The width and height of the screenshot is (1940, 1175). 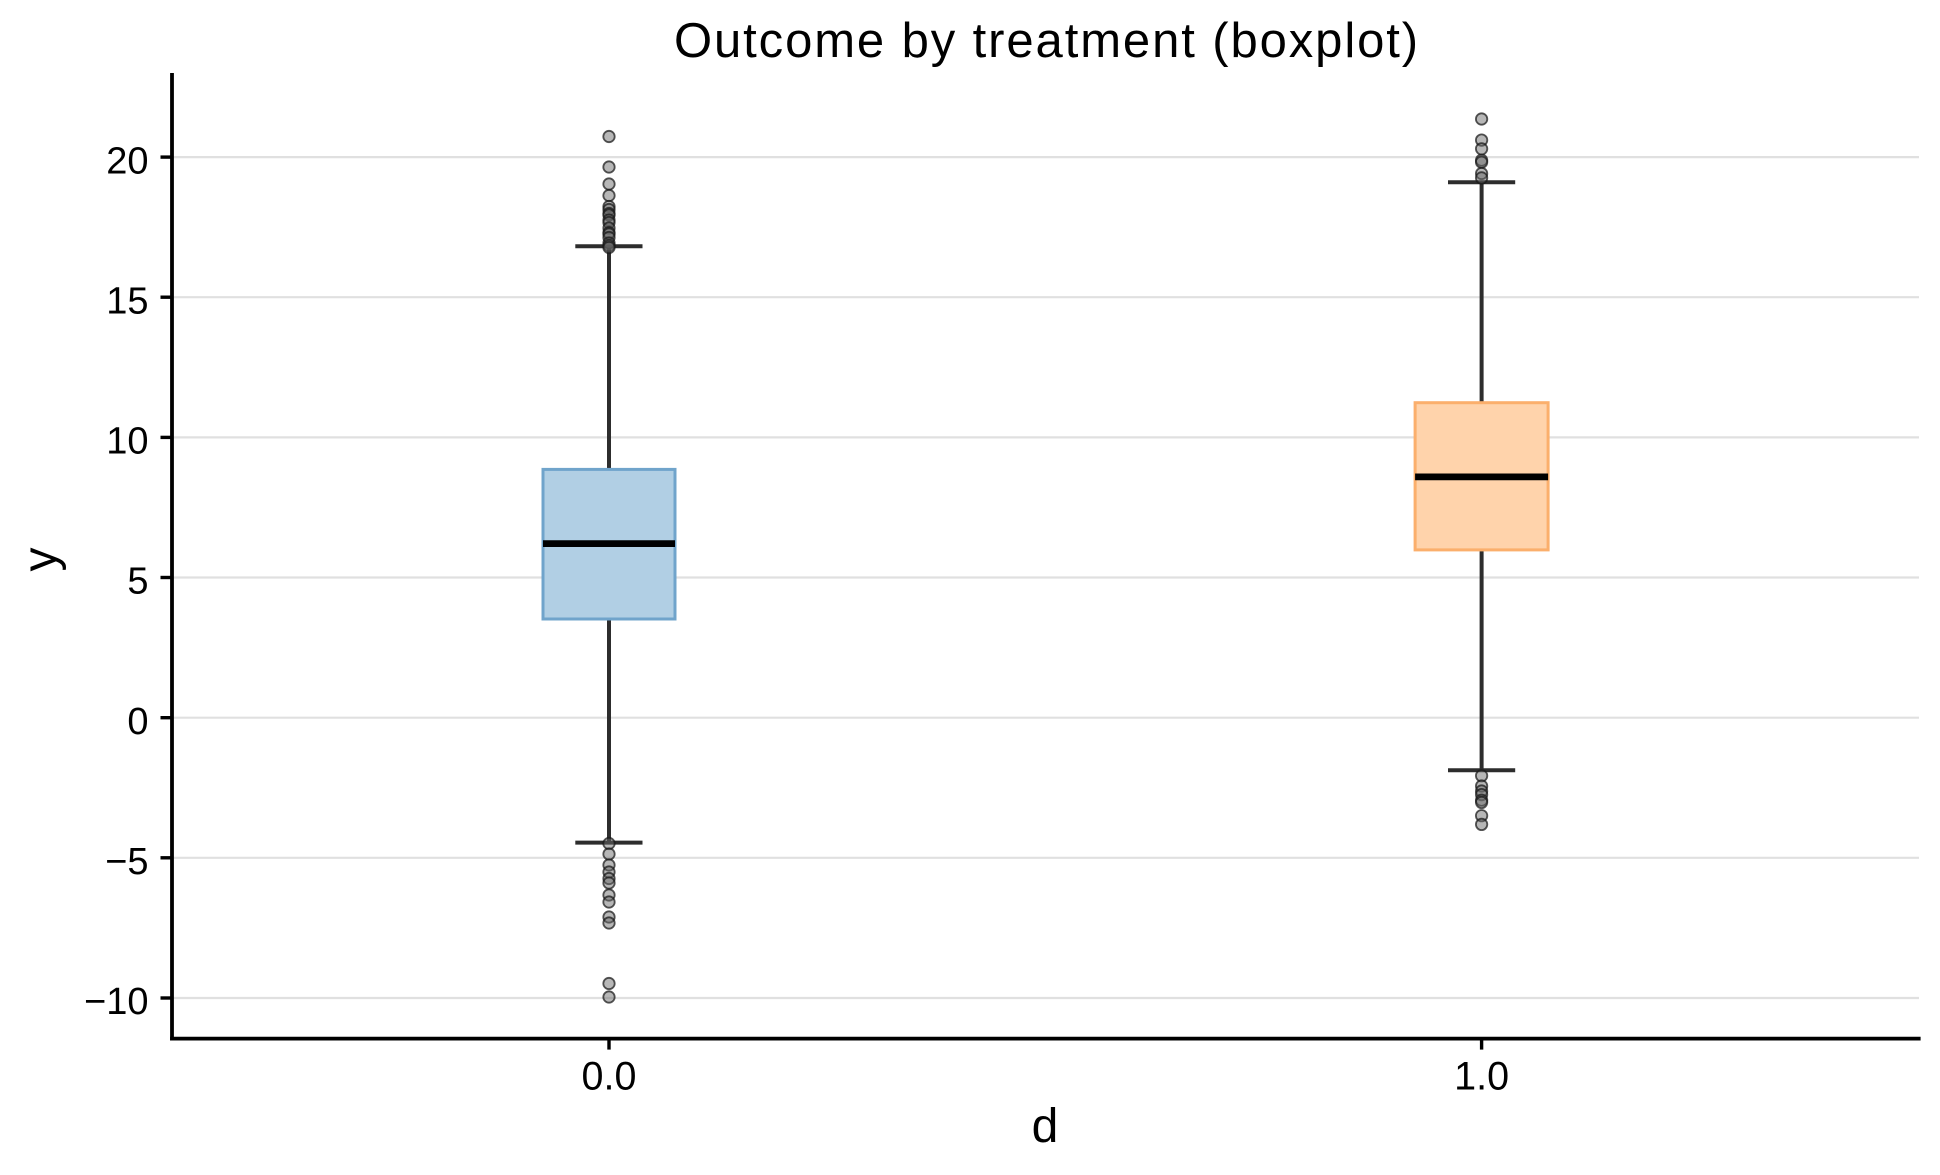 I want to click on svg-text: −10, so click(x=116, y=1002).